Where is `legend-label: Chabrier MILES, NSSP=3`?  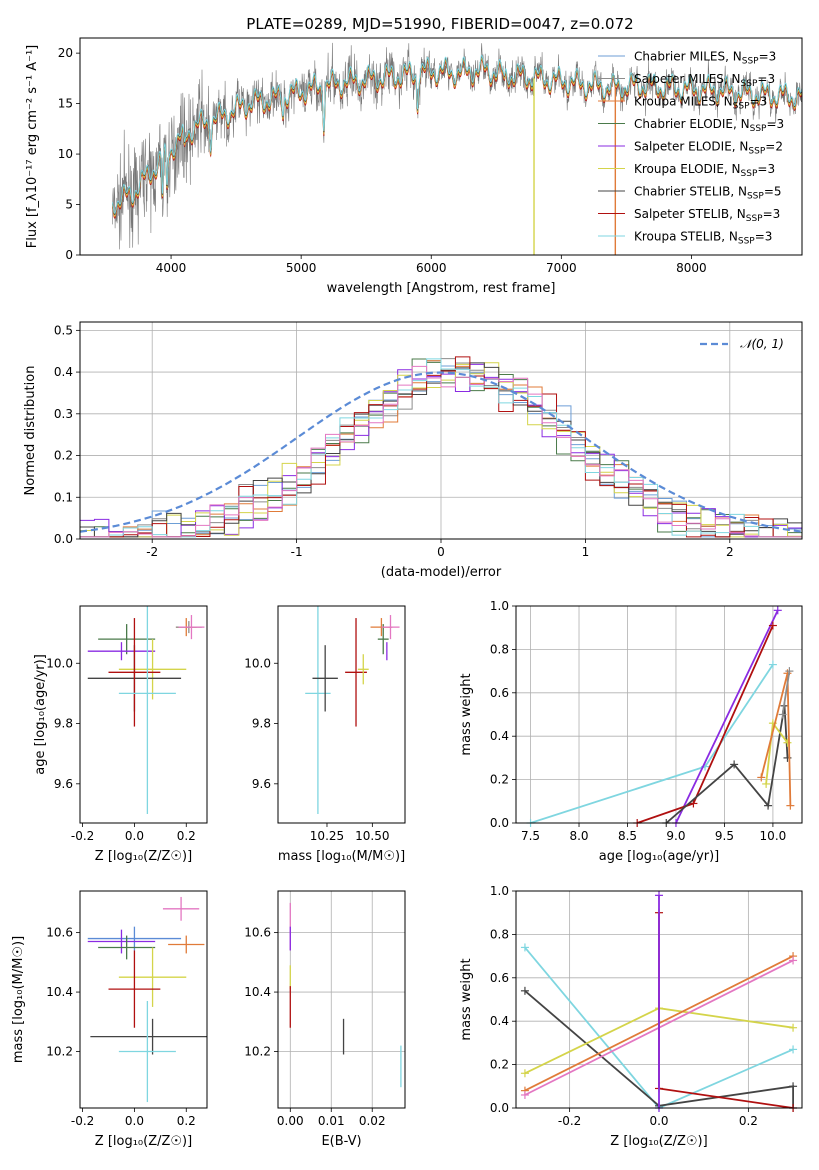
legend-label: Chabrier MILES, NSSP=3 is located at coordinates (705, 58).